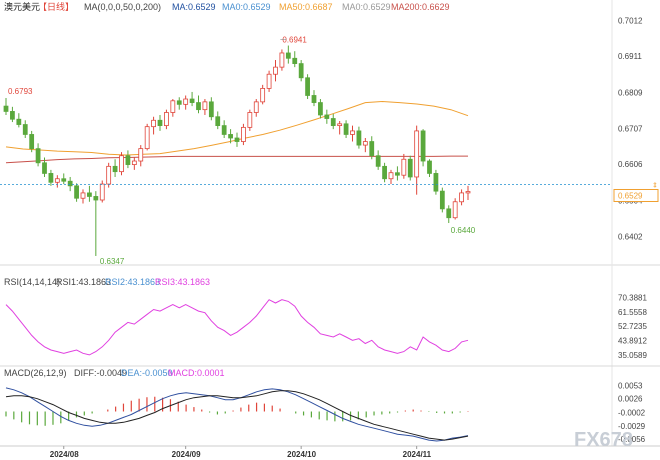  I want to click on macd-tick-label: 0.0026, so click(630, 399).